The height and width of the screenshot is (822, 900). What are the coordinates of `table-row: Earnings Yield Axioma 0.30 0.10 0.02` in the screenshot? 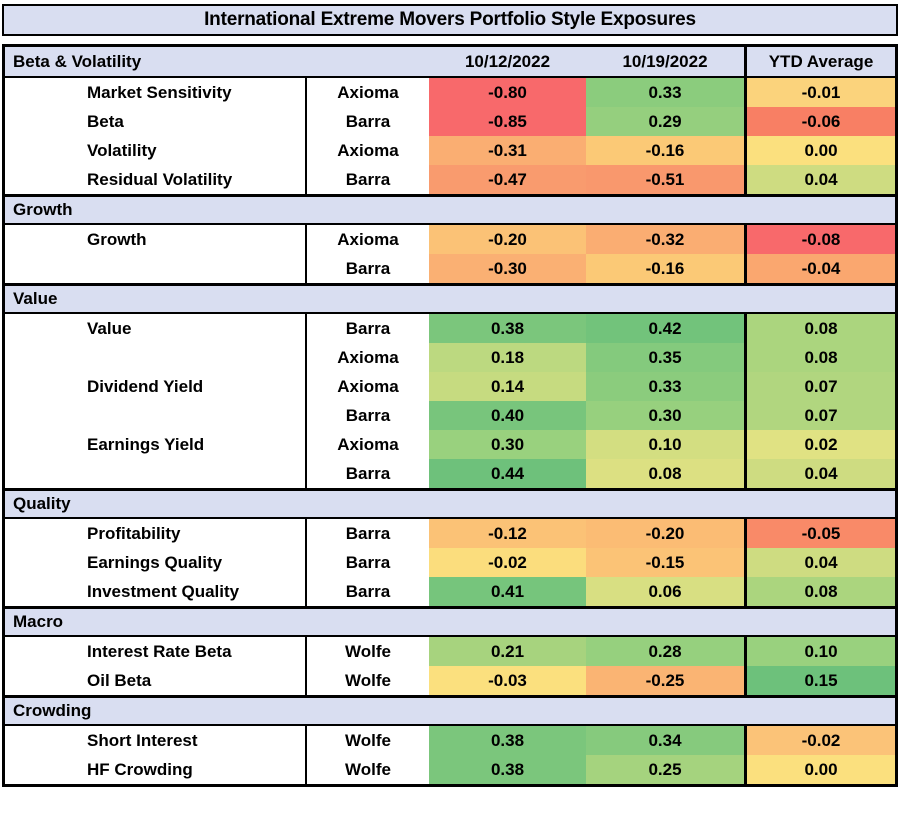 It's located at (450, 444).